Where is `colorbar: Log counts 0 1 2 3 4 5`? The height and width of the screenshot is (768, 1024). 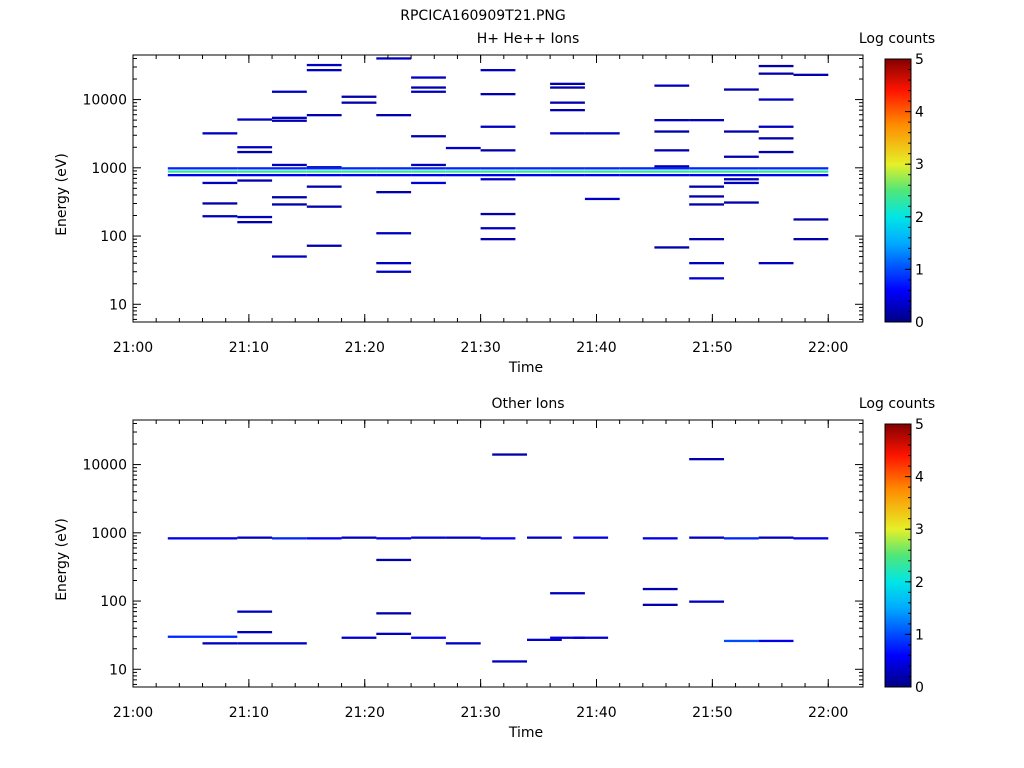
colorbar: Log counts 0 1 2 3 4 5 is located at coordinates (897, 181).